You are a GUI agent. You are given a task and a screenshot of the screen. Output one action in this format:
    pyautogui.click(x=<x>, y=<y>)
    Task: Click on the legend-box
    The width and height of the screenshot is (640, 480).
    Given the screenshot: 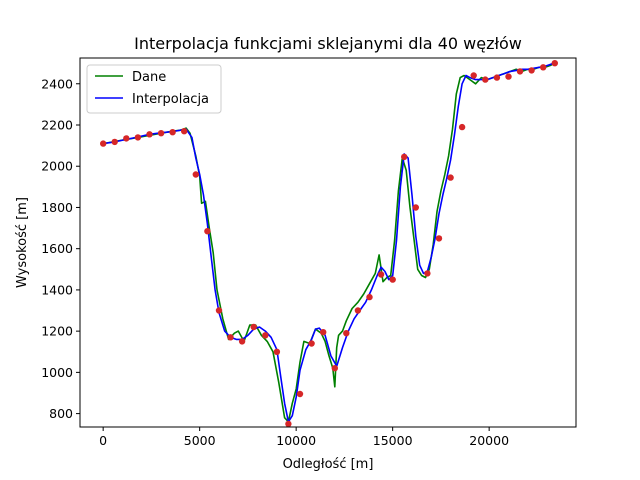 What is the action you would take?
    pyautogui.click(x=154, y=89)
    